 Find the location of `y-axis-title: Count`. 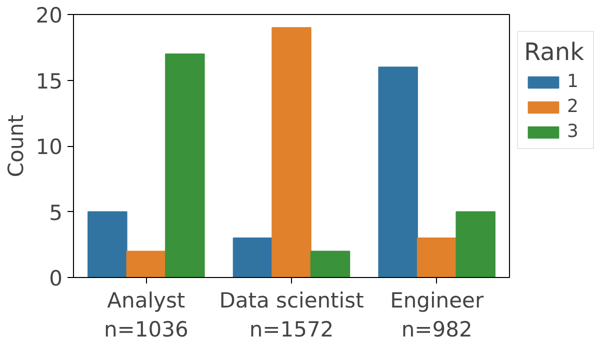

y-axis-title: Count is located at coordinates (16, 146).